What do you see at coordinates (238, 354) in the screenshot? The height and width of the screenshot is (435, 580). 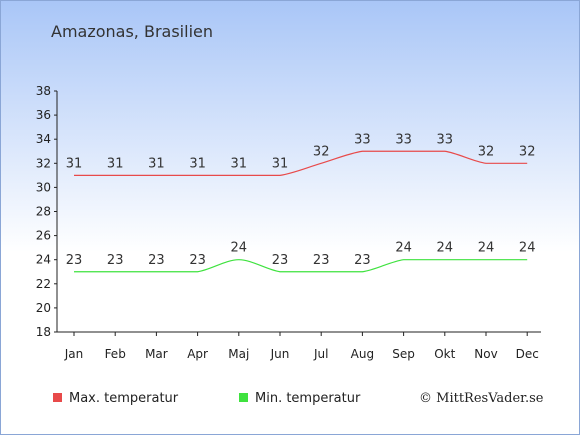 I see `x-tick-label: Maj` at bounding box center [238, 354].